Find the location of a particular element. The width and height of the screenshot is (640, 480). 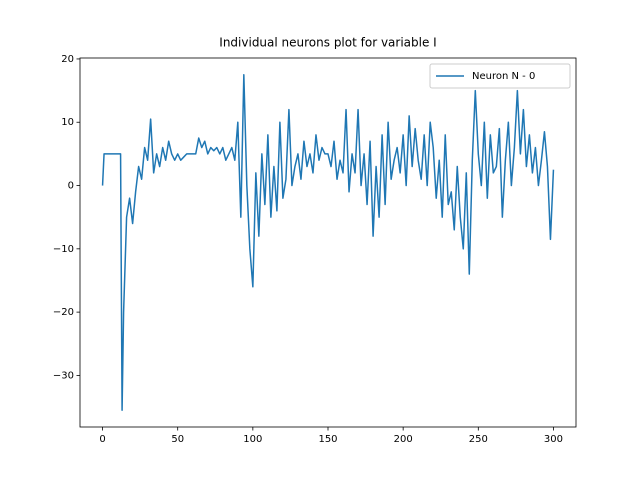

x-tick-label: 0 is located at coordinates (102, 439).